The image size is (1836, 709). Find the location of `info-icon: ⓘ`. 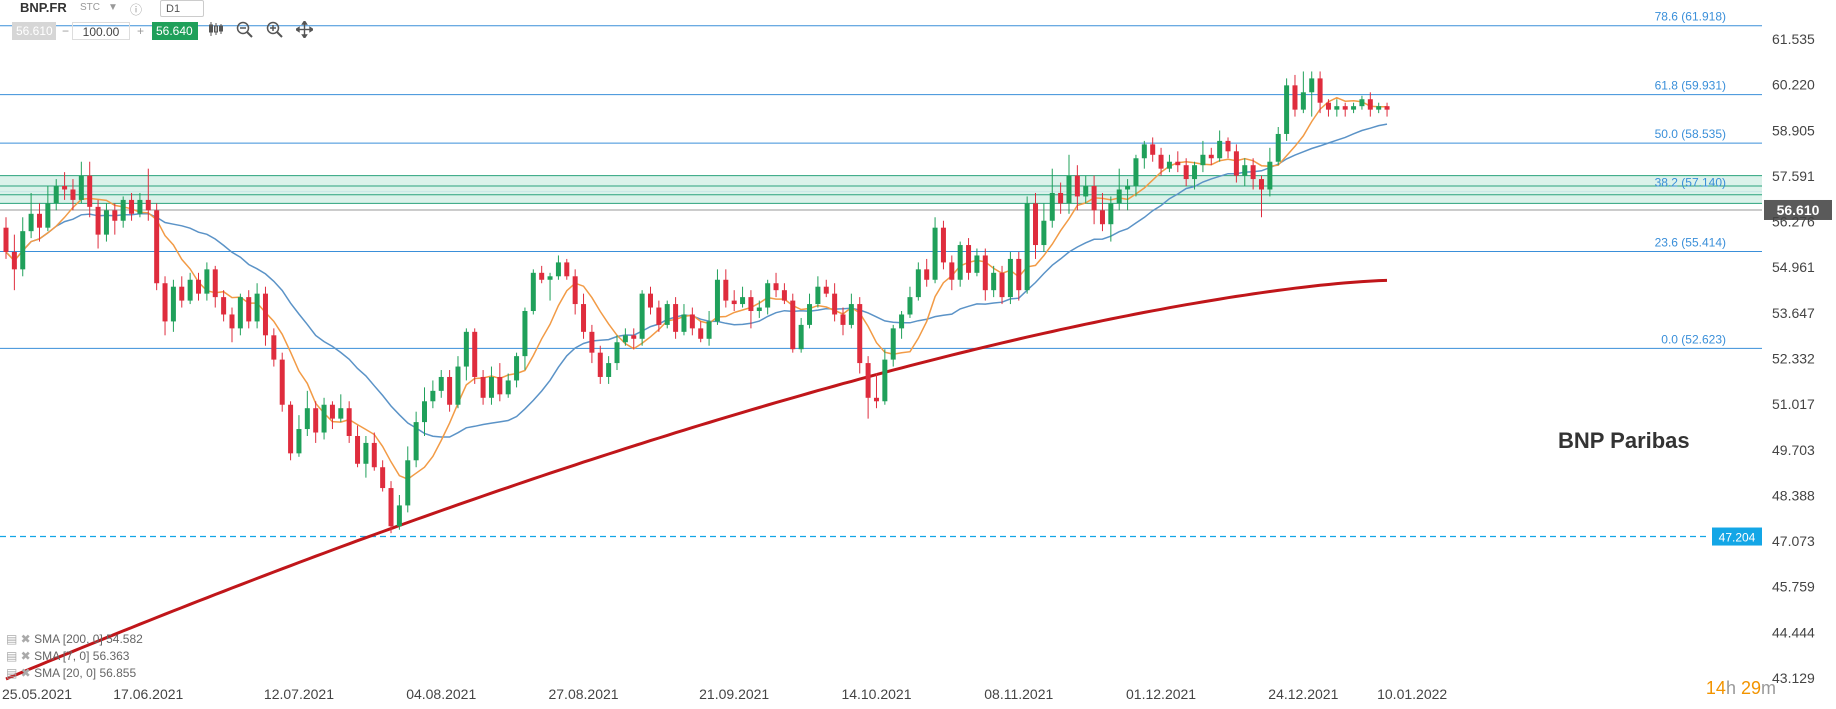

info-icon: ⓘ is located at coordinates (136, 10).